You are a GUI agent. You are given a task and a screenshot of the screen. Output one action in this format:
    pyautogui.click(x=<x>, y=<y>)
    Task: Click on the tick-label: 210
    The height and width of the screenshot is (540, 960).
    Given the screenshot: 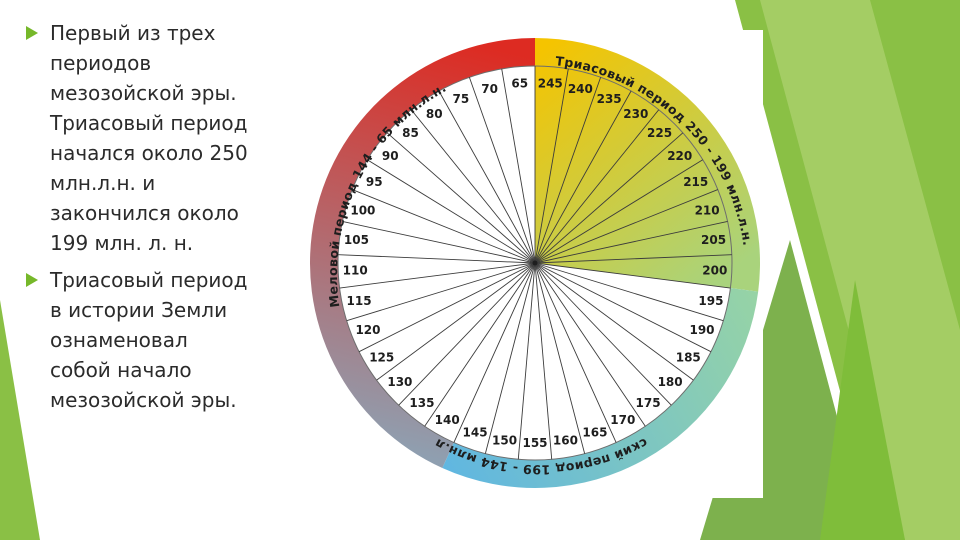 What is the action you would take?
    pyautogui.click(x=707, y=210)
    